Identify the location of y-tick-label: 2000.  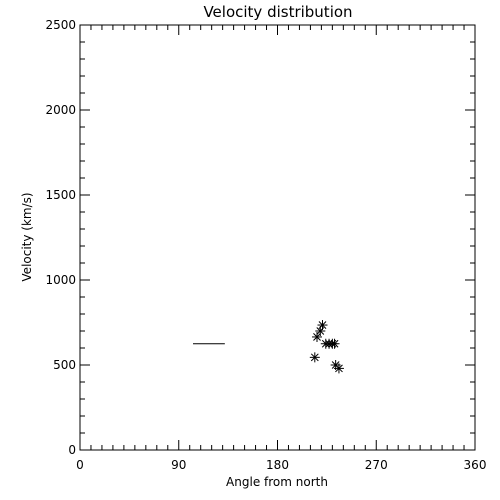
(60, 110).